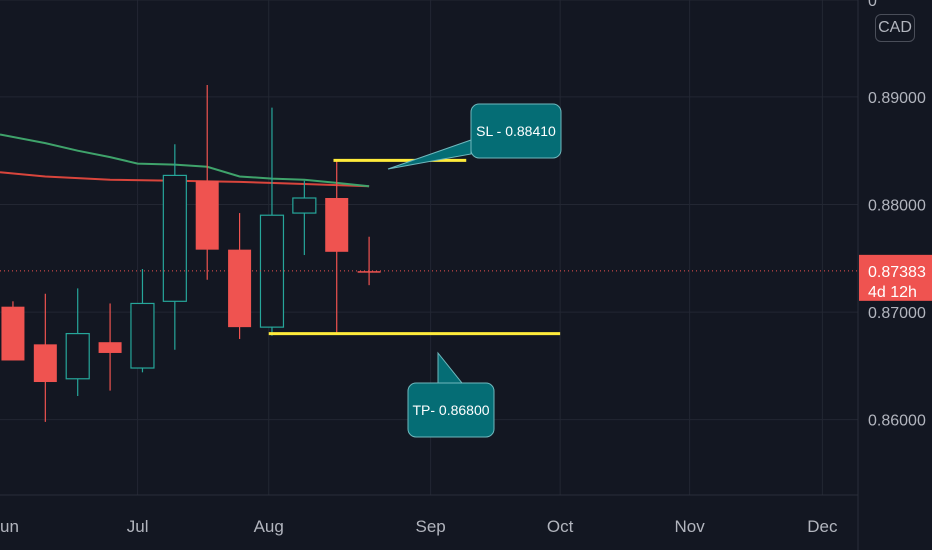 The width and height of the screenshot is (932, 550). I want to click on moving-average-green-line, so click(185, 160).